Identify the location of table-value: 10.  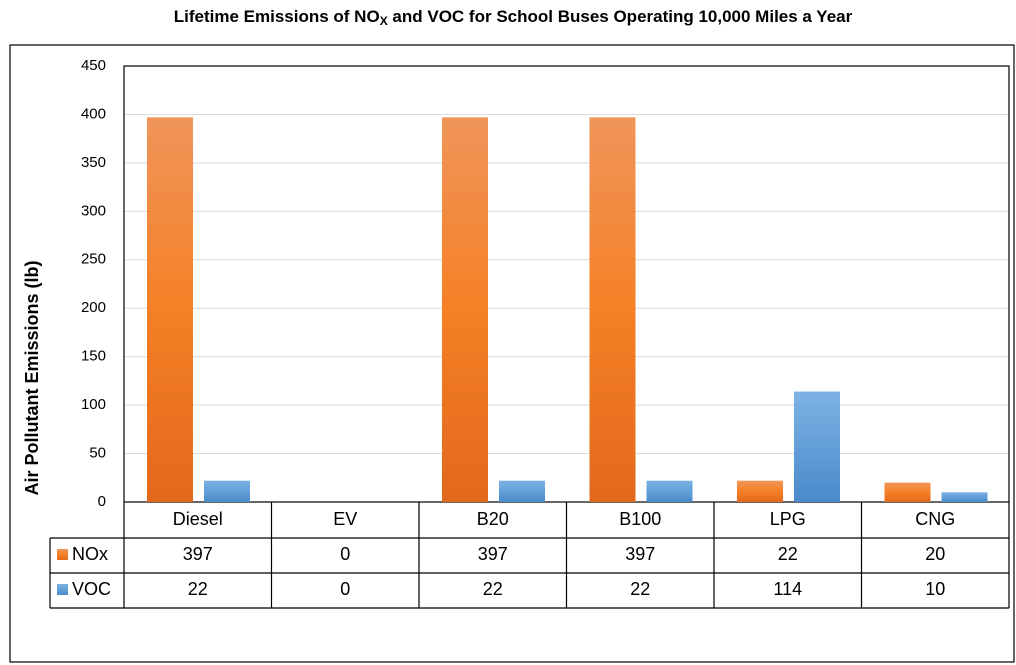
(935, 589).